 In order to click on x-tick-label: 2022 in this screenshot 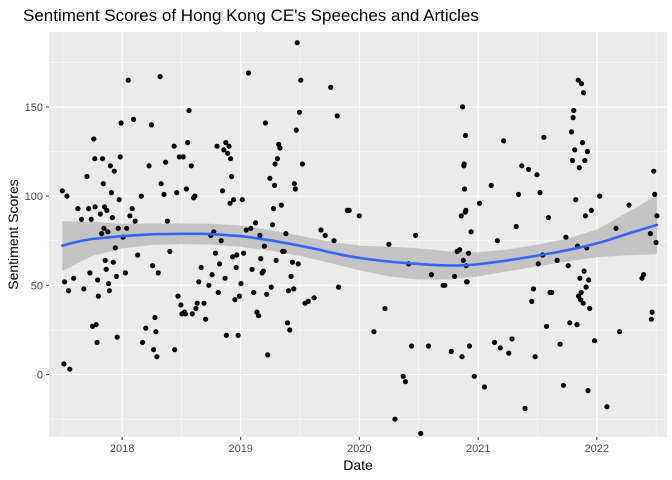, I will do `click(597, 449)`.